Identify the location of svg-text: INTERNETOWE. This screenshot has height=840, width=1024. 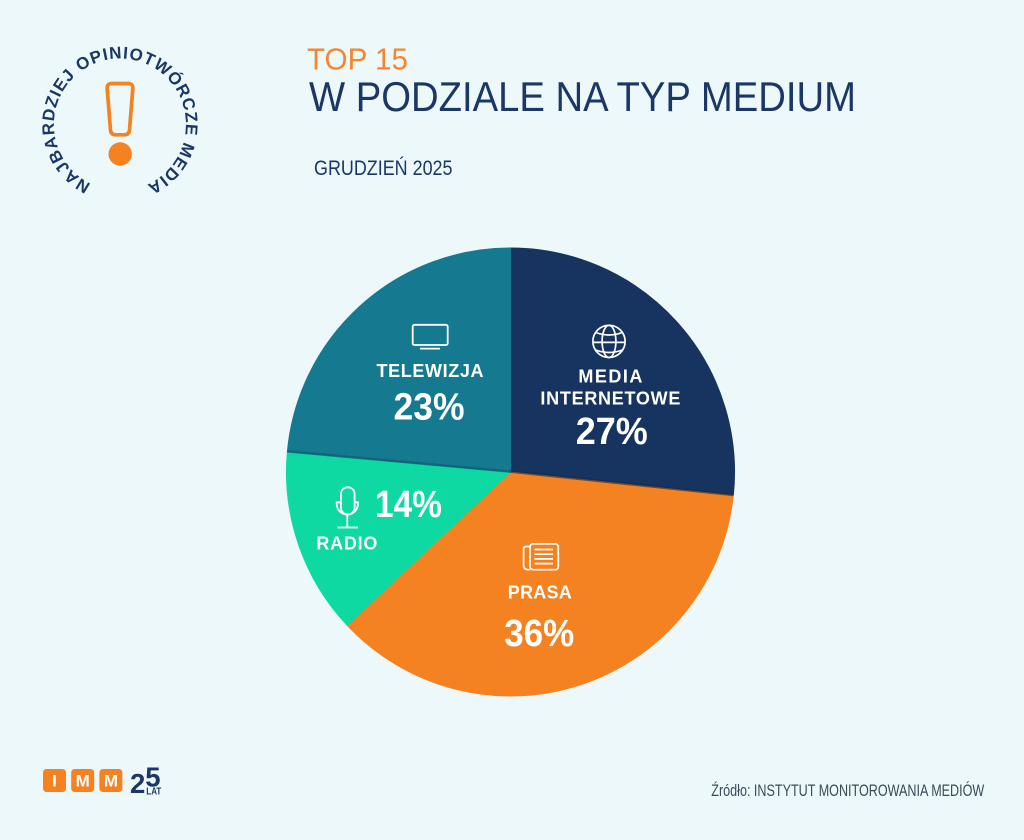
(610, 399).